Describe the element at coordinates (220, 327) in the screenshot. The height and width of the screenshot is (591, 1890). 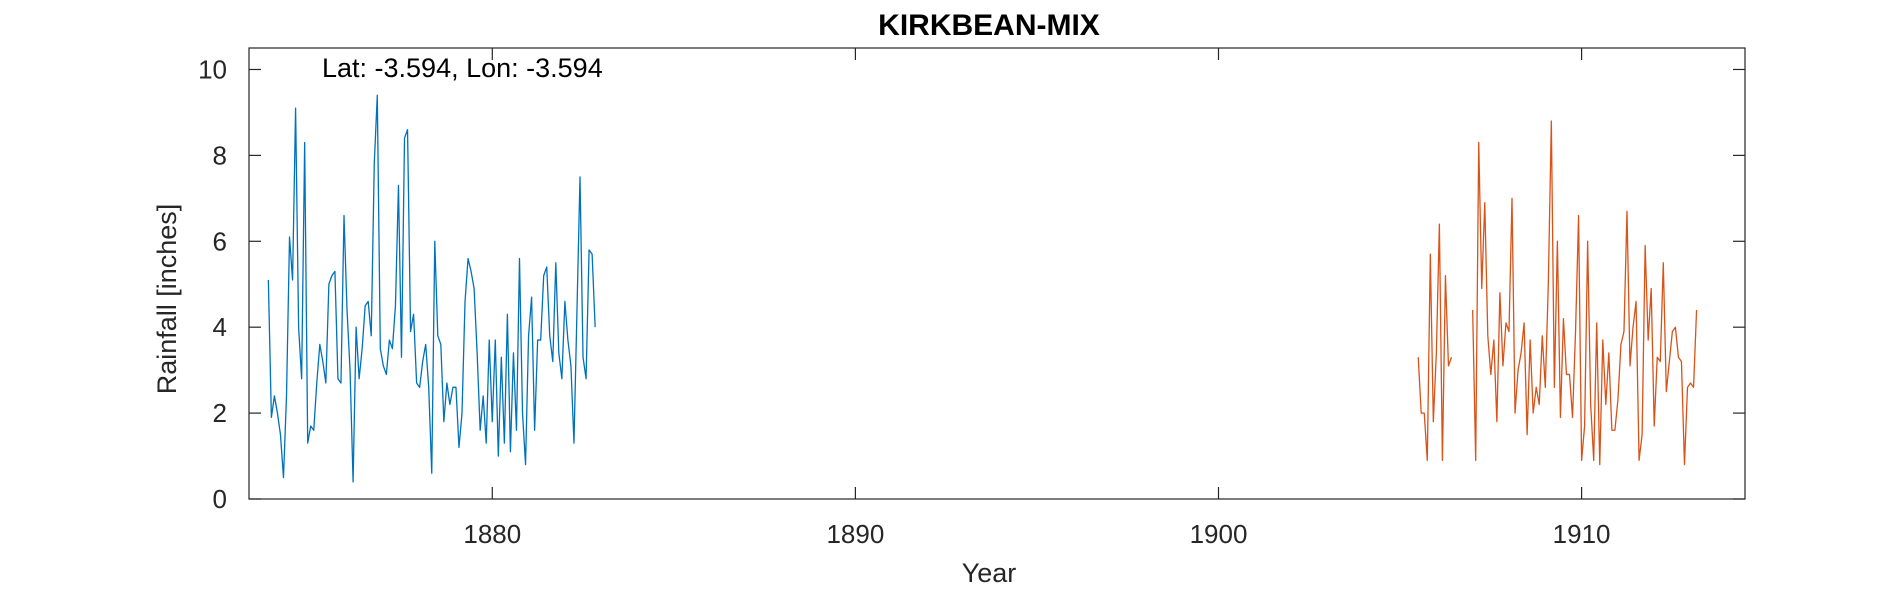
I see `y-tick-label: 4` at that location.